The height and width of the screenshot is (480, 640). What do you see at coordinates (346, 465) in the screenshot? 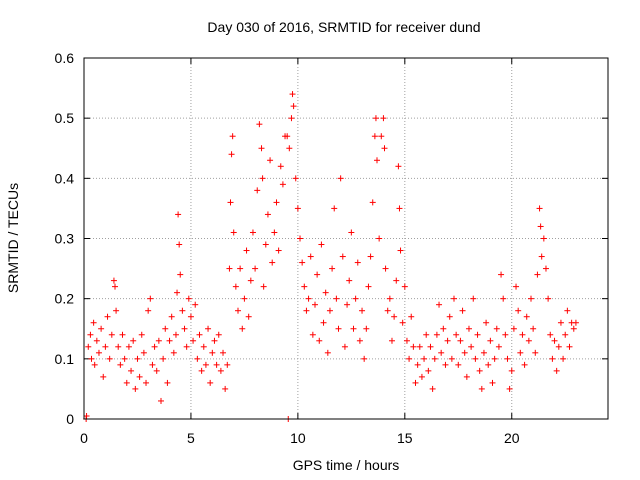
I see `x-axis-label: GPS time / hours` at bounding box center [346, 465].